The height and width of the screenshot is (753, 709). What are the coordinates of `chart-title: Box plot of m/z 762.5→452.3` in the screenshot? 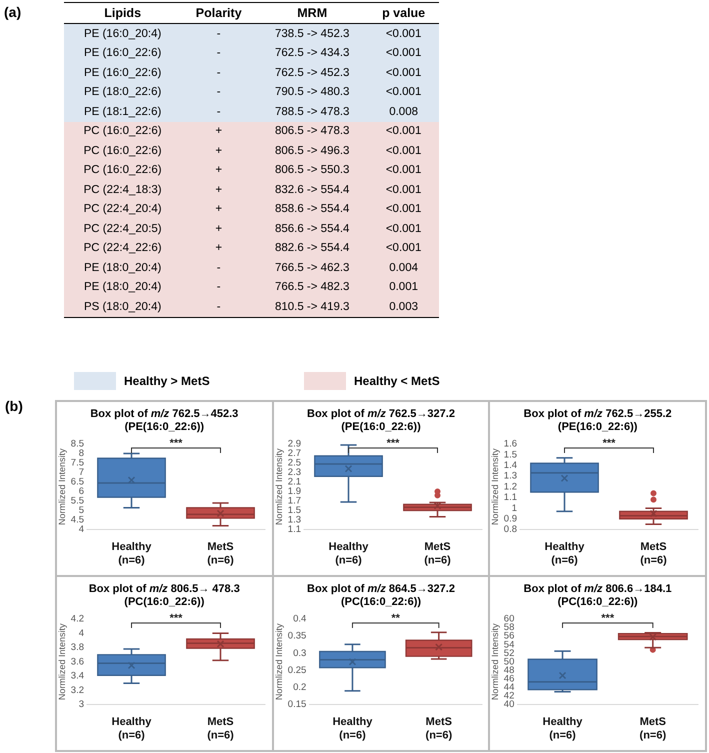 It's located at (164, 414).